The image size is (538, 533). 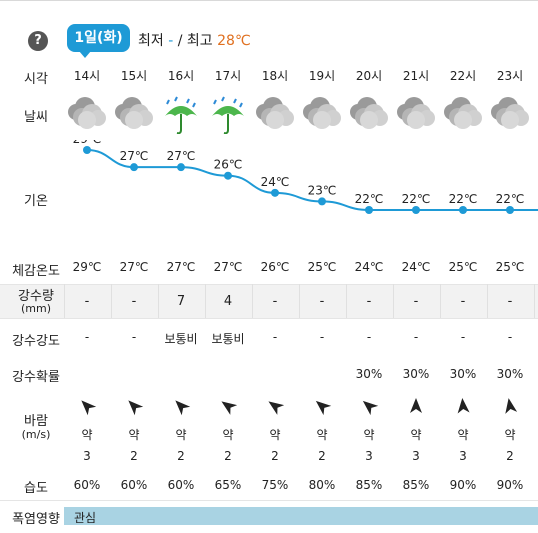 What do you see at coordinates (228, 165) in the screenshot?
I see `temperature-label: 26℃` at bounding box center [228, 165].